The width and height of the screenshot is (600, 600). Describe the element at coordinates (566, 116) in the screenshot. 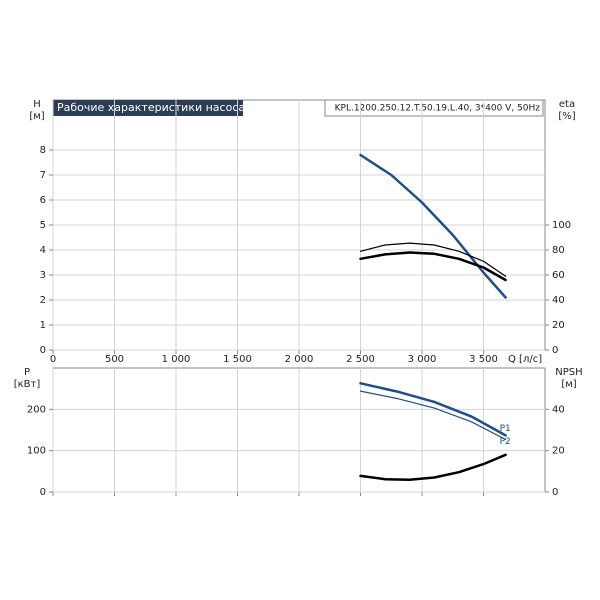

I see `y2-unit: [%]` at that location.